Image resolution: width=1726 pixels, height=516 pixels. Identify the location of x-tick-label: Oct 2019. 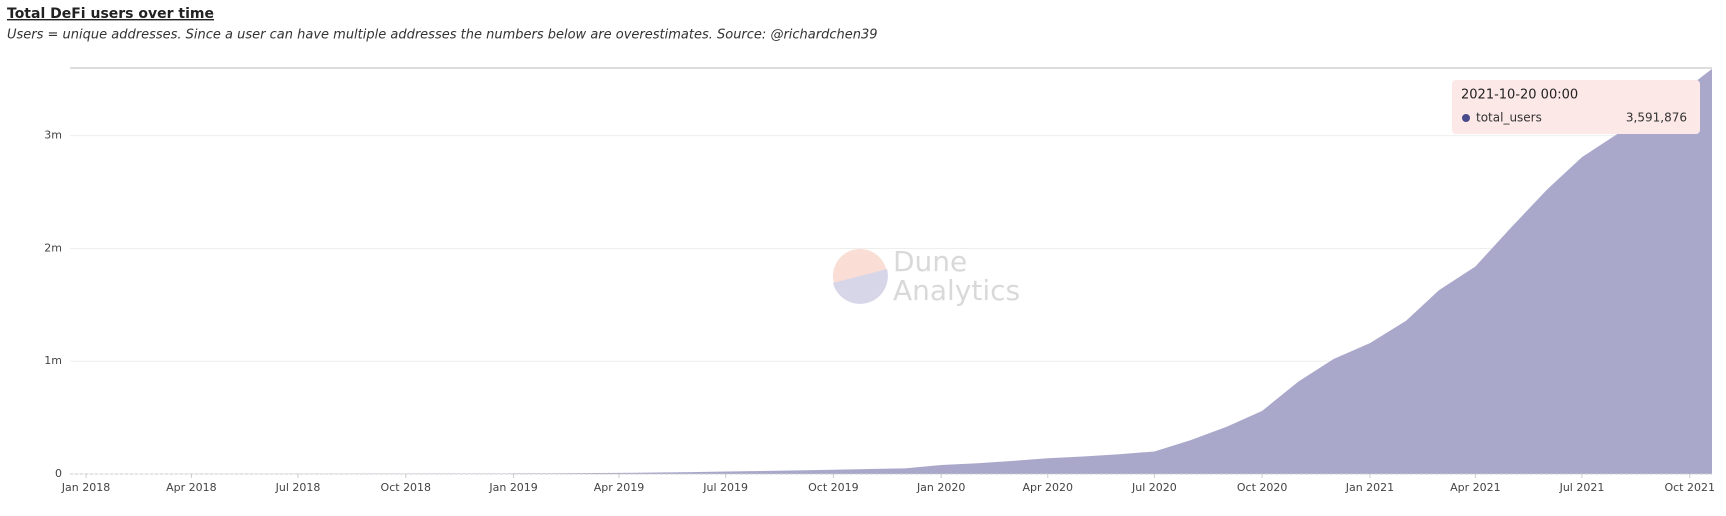
(833, 487).